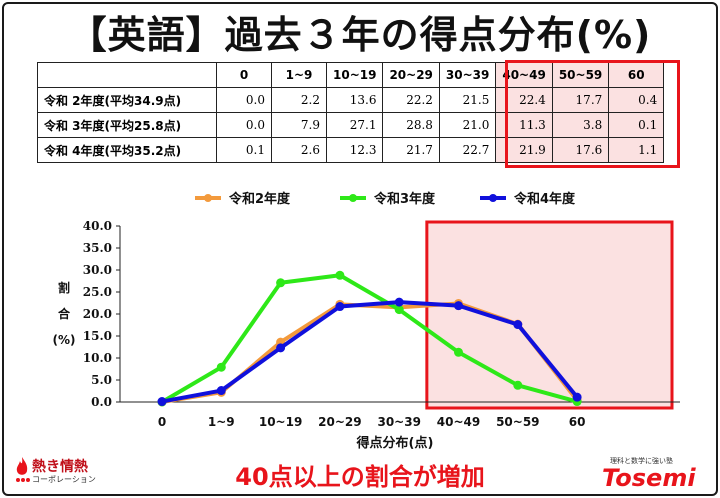 The image size is (720, 498). Describe the element at coordinates (524, 75) in the screenshot. I see `table-header-cell: 40~49` at that location.